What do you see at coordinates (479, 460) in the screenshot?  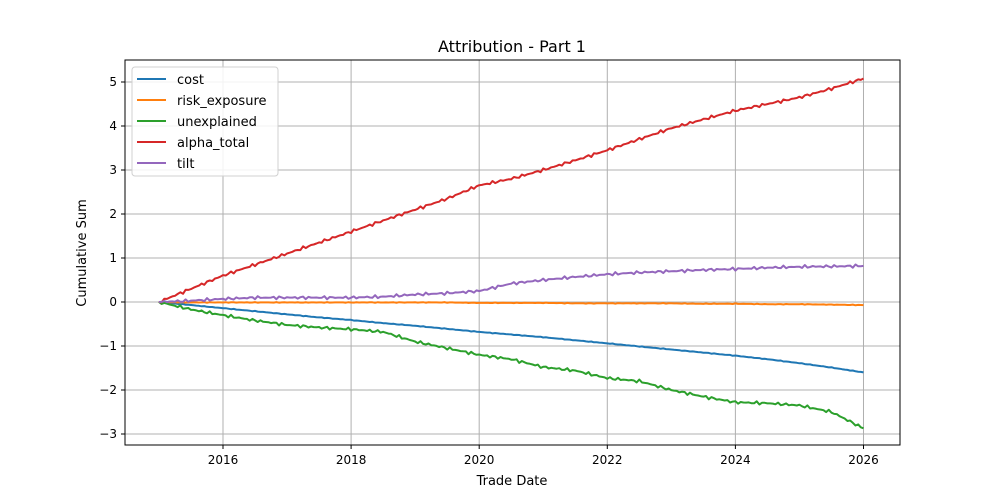 I see `x-tick-label: 2020` at bounding box center [479, 460].